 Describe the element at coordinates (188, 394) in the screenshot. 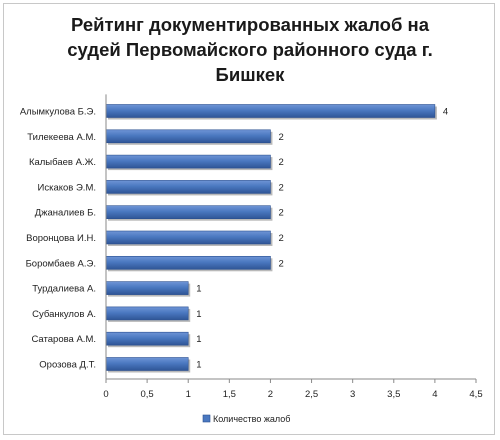

I see `x-tick-label: 1` at that location.